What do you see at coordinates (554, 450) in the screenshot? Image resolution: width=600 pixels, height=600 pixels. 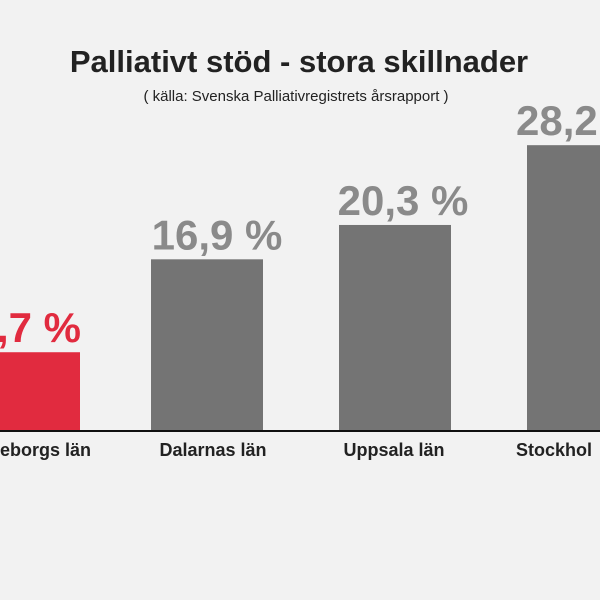 I see `category-label: Stockhol` at bounding box center [554, 450].